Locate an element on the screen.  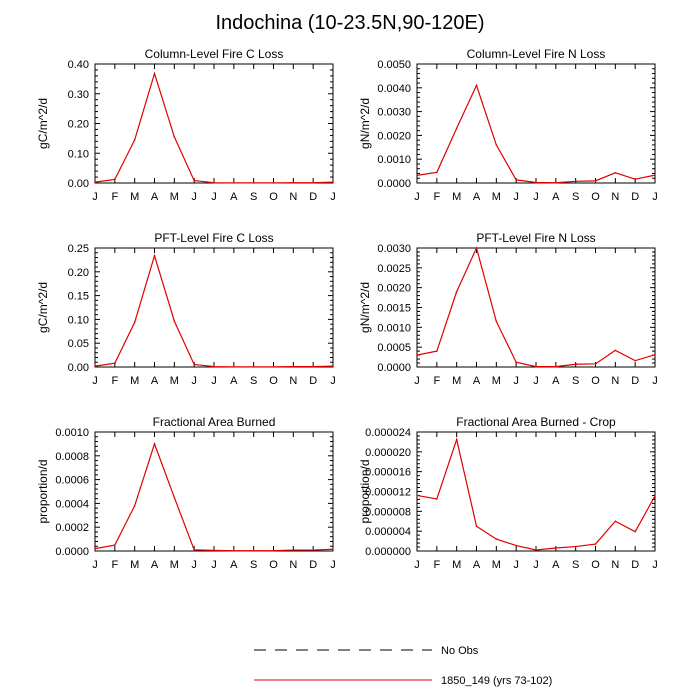
y-tick-label: 0.000000 is located at coordinates (388, 552).